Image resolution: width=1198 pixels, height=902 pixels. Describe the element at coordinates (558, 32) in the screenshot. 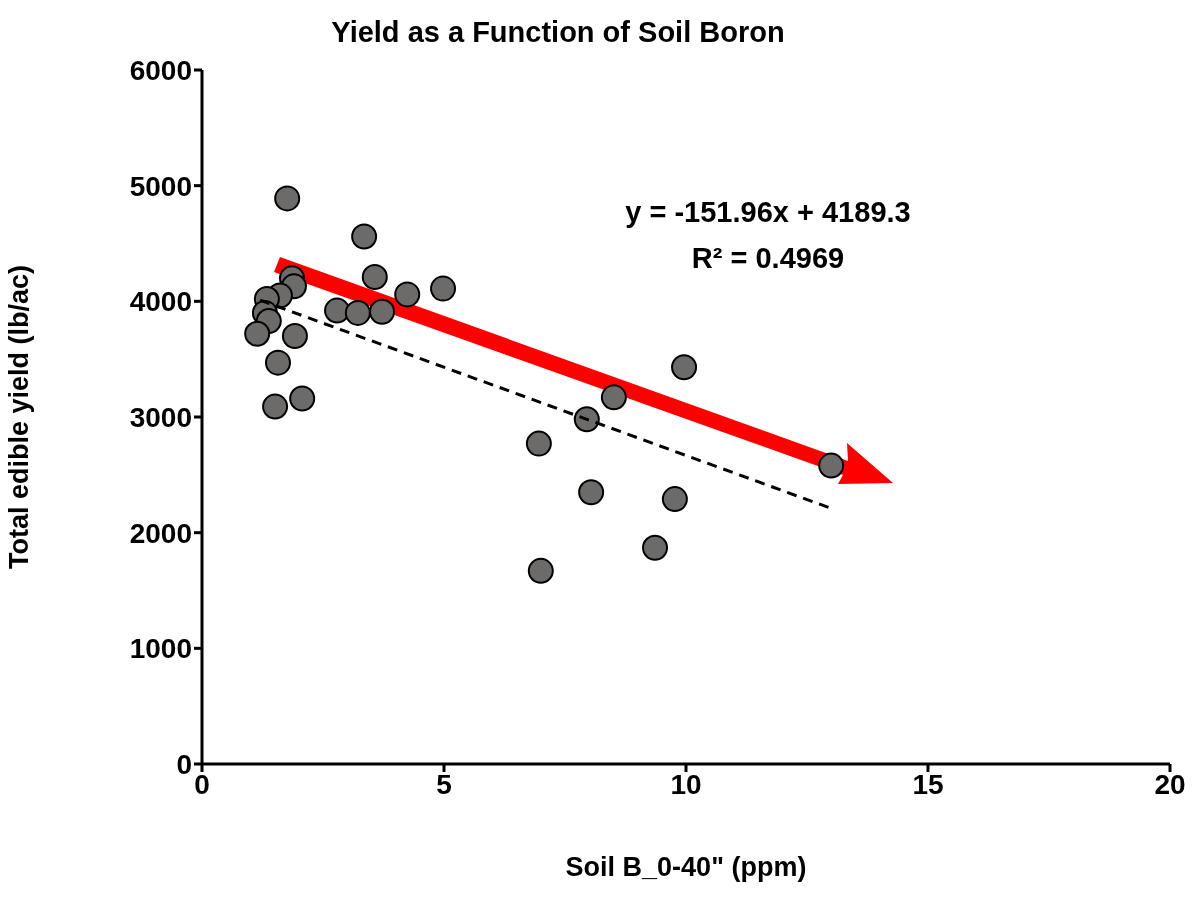

I see `chart-title: Yield as a Function of Soil Boron` at that location.